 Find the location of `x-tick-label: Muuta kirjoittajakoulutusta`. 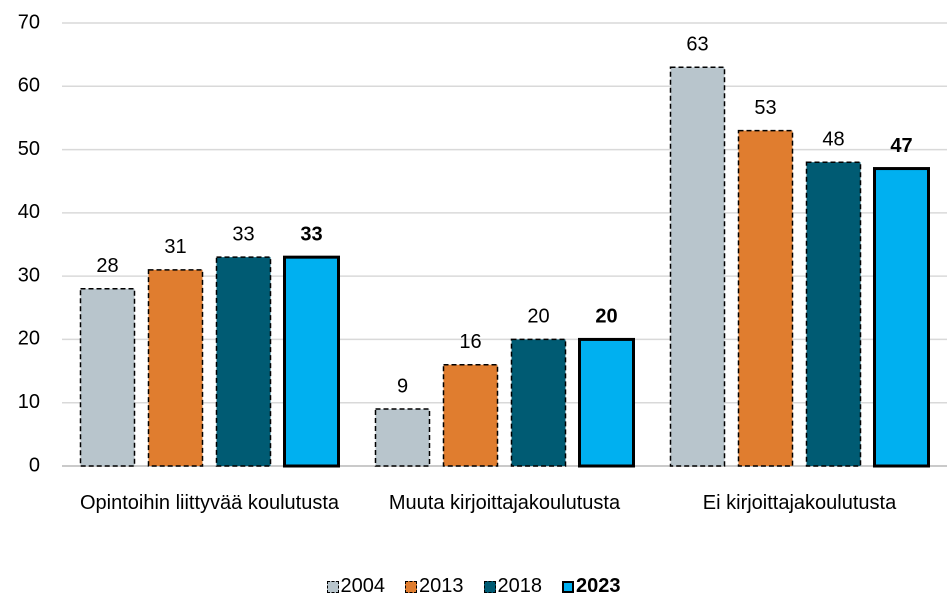

x-tick-label: Muuta kirjoittajakoulutusta is located at coordinates (504, 503).